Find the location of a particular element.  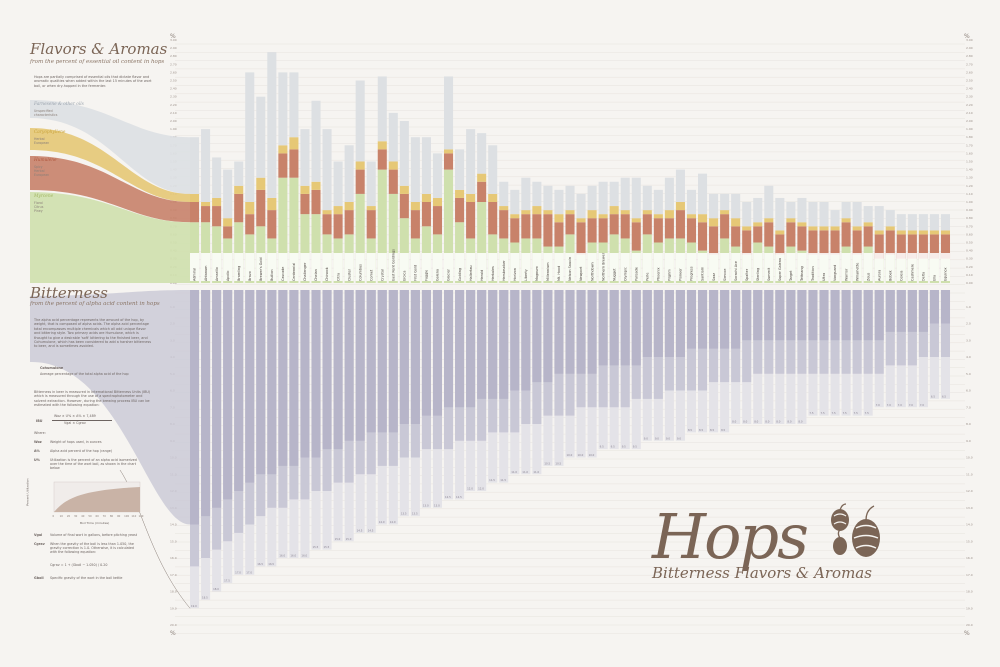

flavor-tick-label: 0.00 is located at coordinates (969, 283).